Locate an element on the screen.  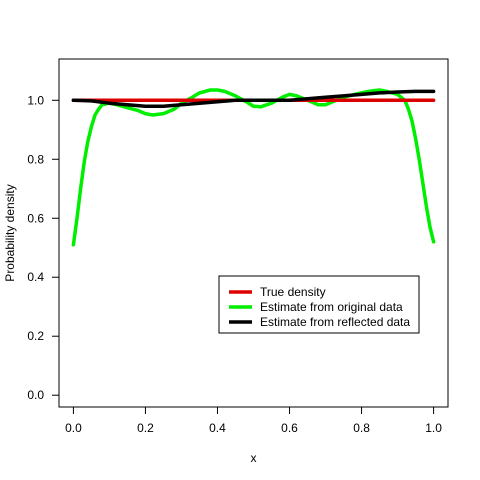
y-tick-label: 0.8 is located at coordinates (35, 159).